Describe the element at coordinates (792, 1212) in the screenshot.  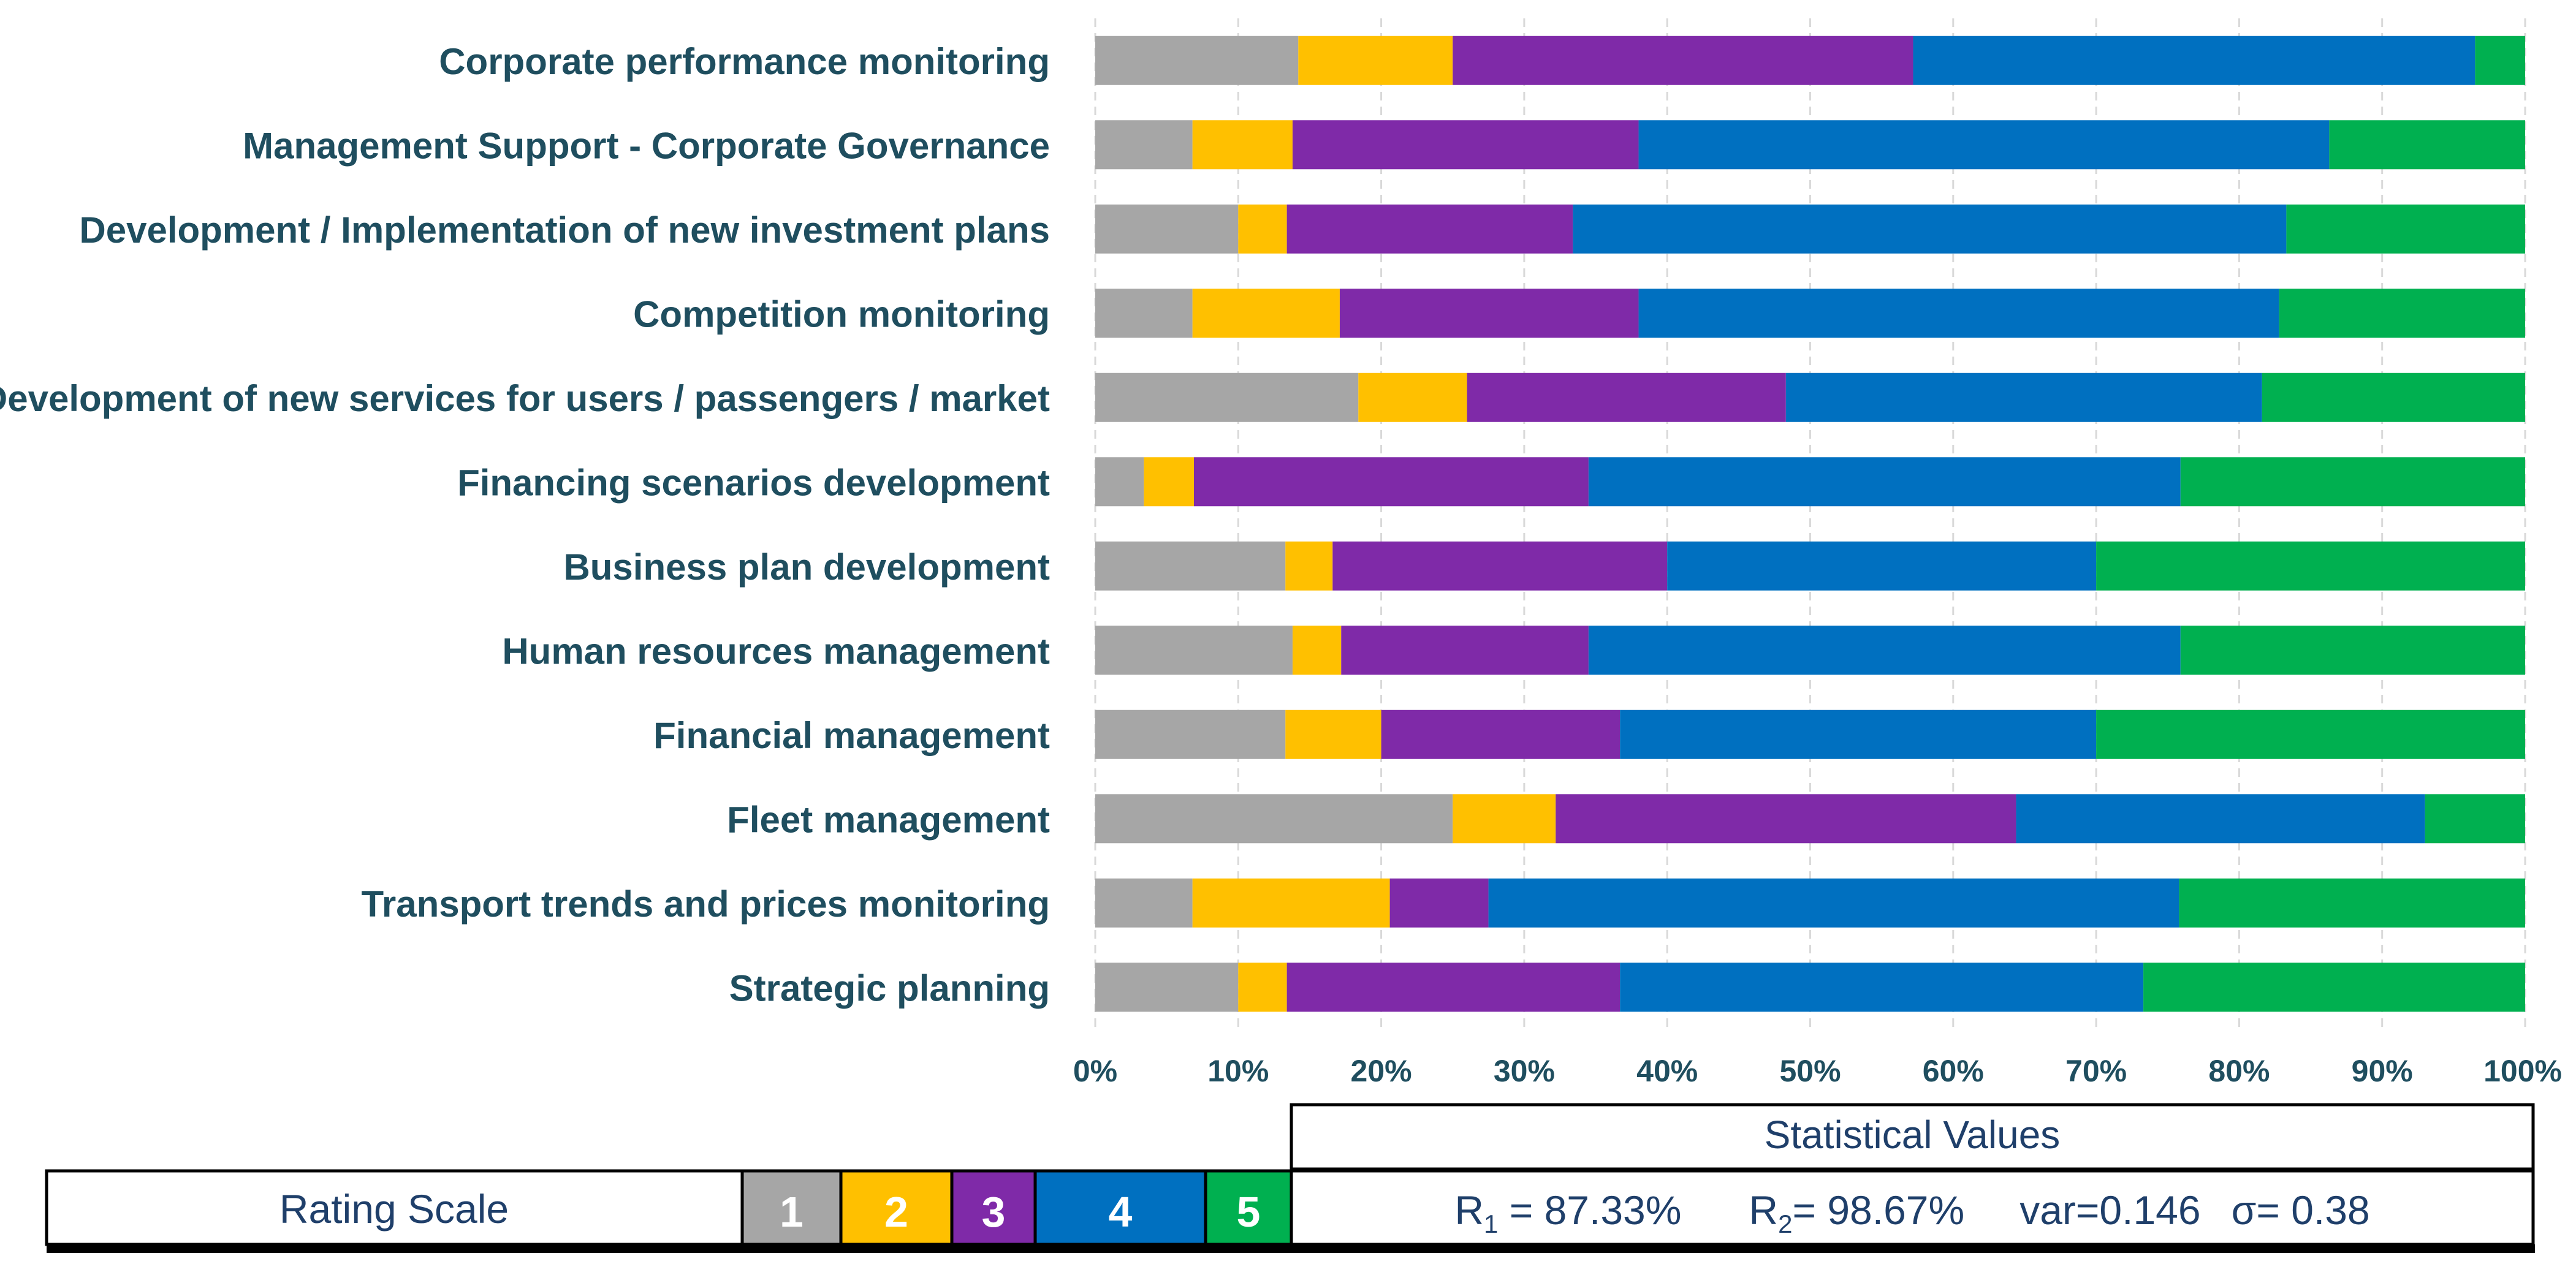
I see `legend-swatch-label: 1` at that location.